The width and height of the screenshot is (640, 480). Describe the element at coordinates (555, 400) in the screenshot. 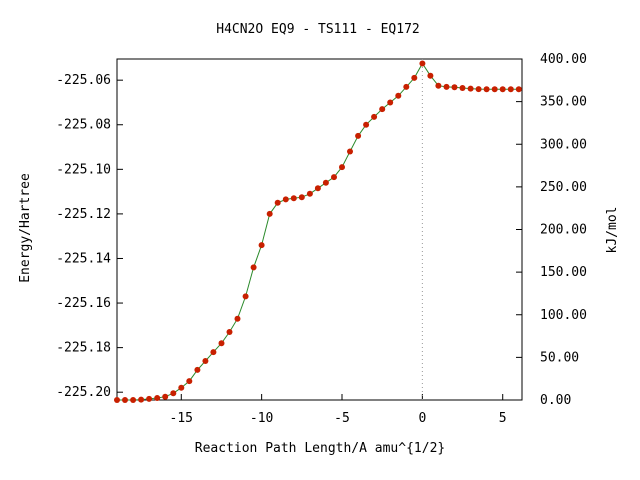

I see `y2-tick-label: 0.00` at that location.